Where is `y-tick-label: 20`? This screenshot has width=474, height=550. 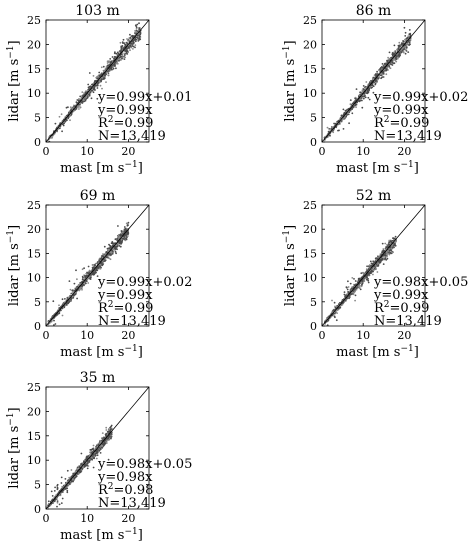 y-tick-label: 20 is located at coordinates (34, 44).